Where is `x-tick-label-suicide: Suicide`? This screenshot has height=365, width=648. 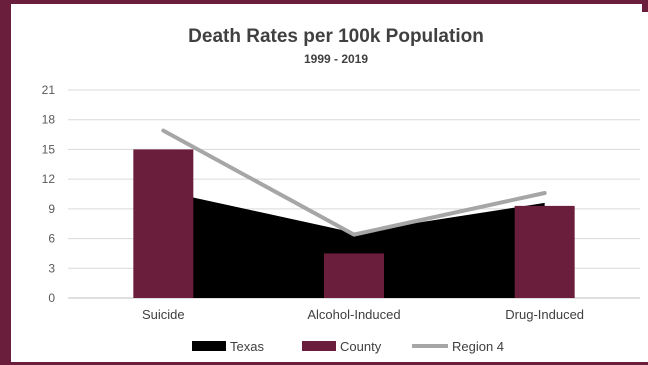
x-tick-label-suicide: Suicide is located at coordinates (163, 314).